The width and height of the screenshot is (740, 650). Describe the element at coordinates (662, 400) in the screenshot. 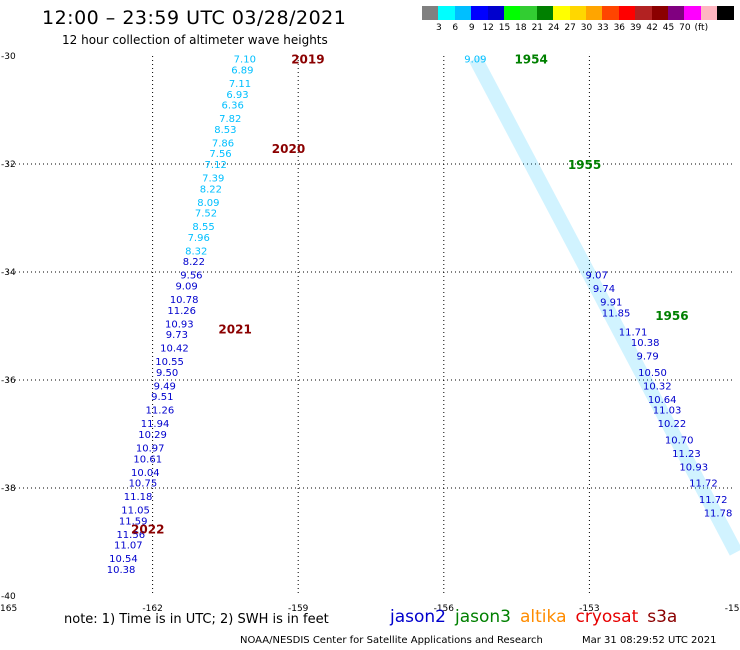

I see `swh-point-label: 10.64` at that location.